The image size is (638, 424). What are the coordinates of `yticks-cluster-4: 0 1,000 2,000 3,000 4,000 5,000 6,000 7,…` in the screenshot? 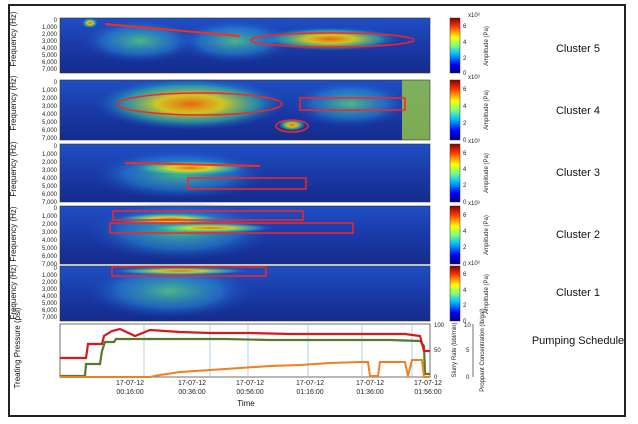 It's located at (50, 111).